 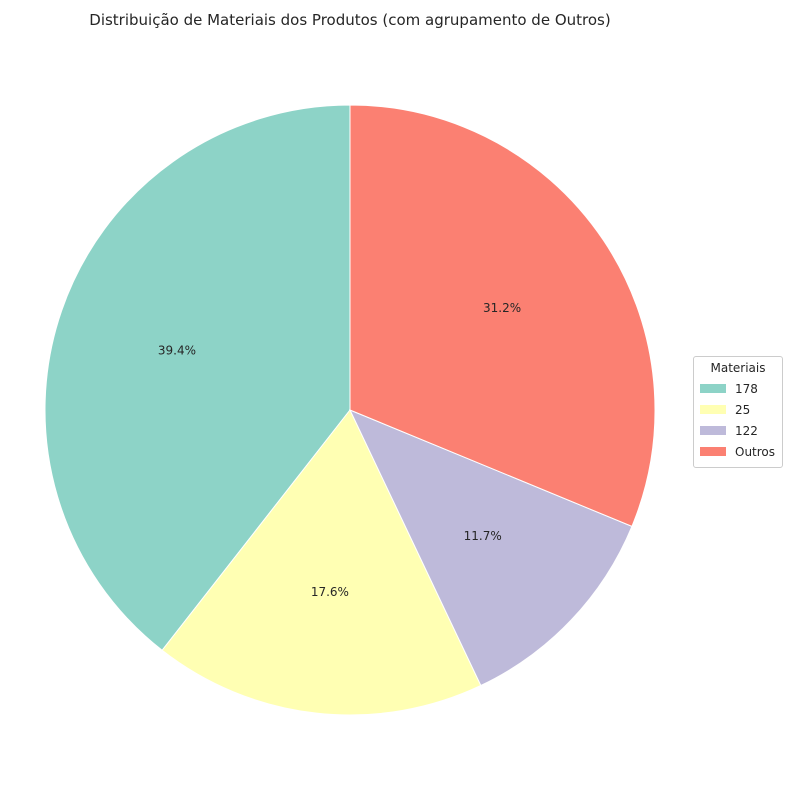 I want to click on legend-item: 25, so click(x=738, y=409).